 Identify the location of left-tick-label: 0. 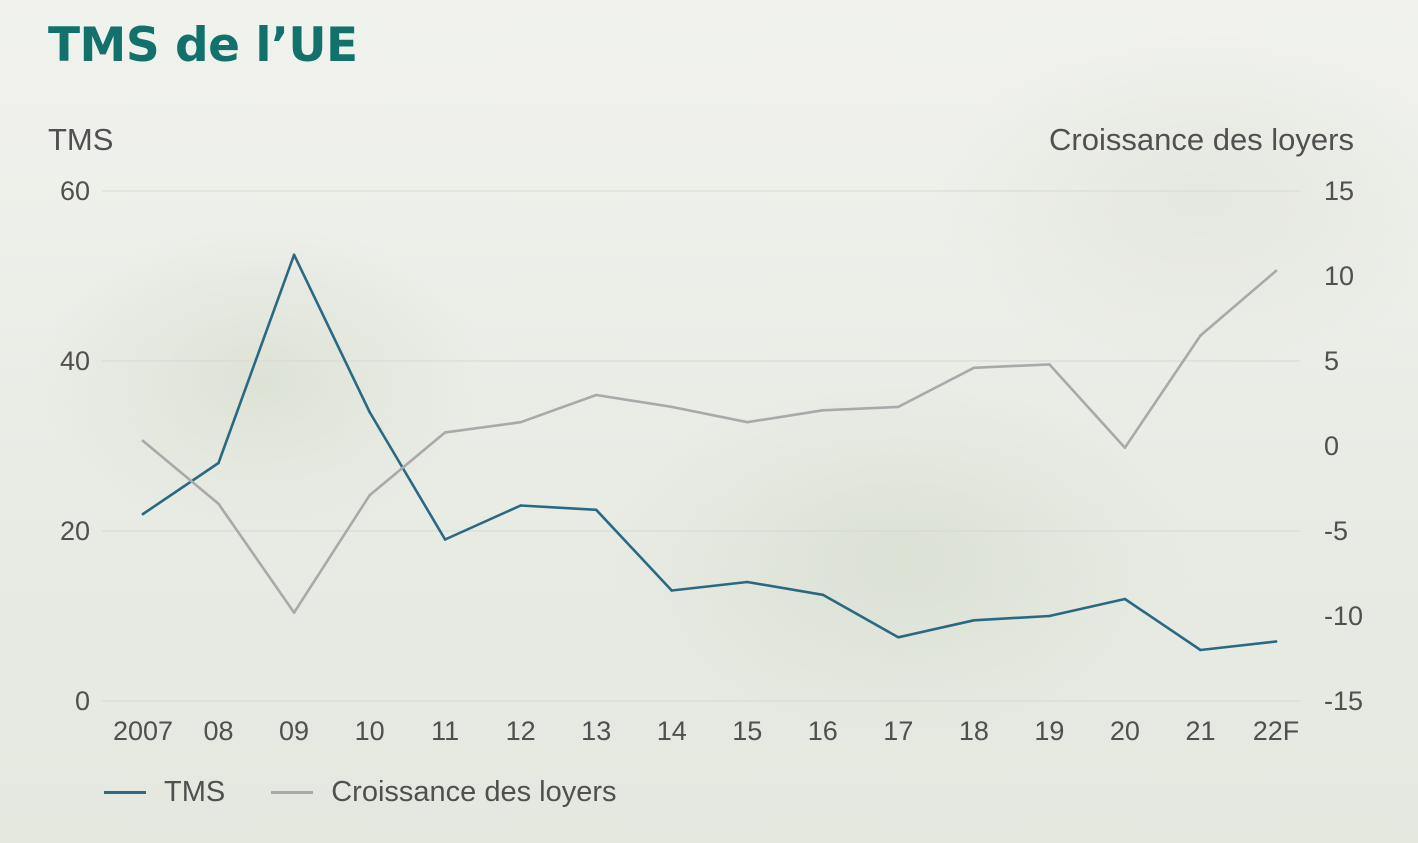
(82, 701).